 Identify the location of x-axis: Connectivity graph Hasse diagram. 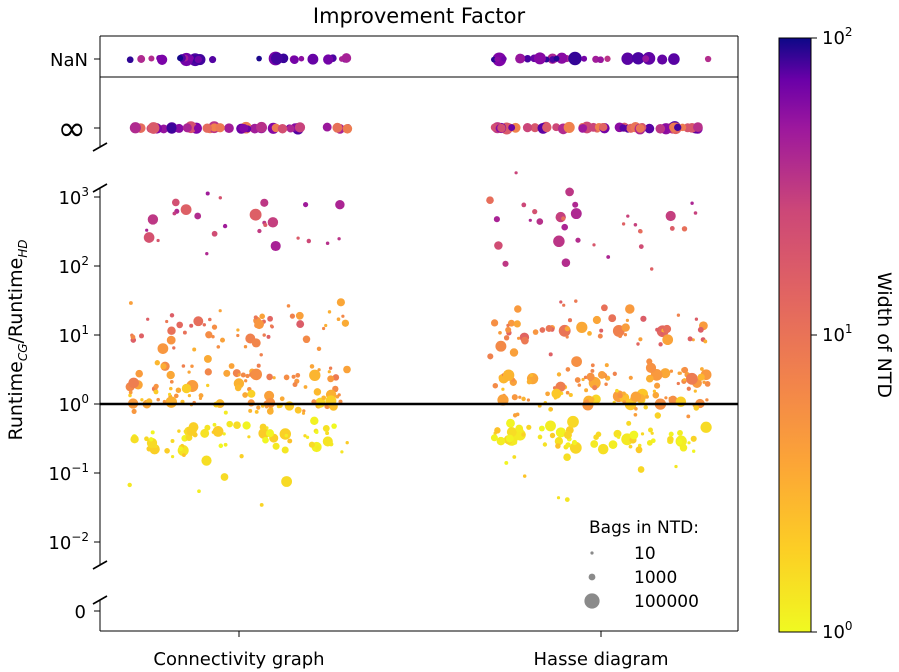
(410, 650).